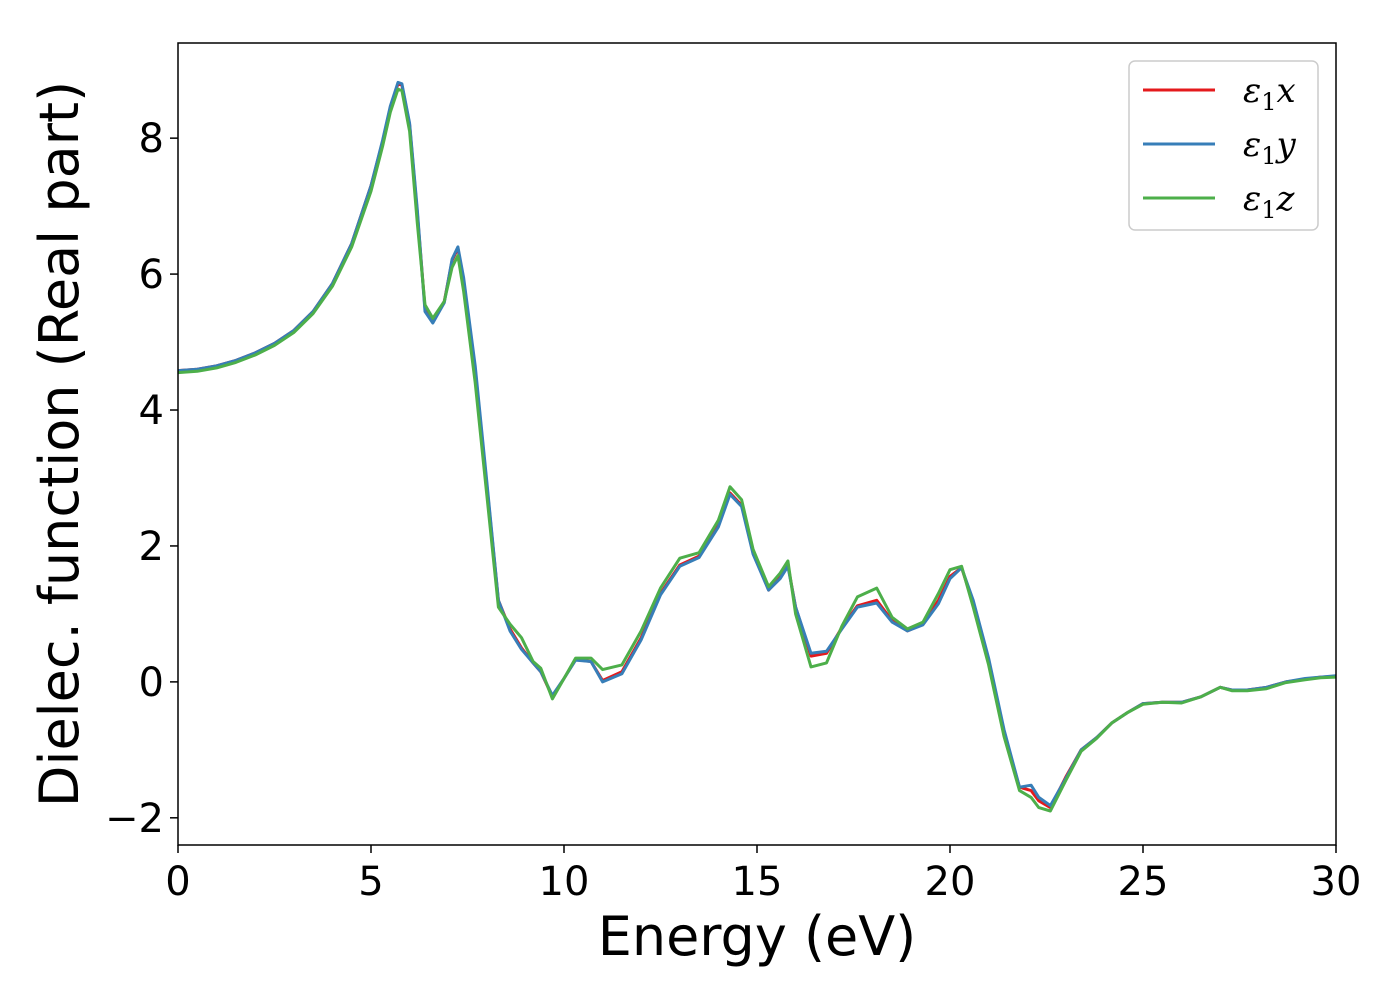  What do you see at coordinates (757, 882) in the screenshot?
I see `x-tick-label: 15` at bounding box center [757, 882].